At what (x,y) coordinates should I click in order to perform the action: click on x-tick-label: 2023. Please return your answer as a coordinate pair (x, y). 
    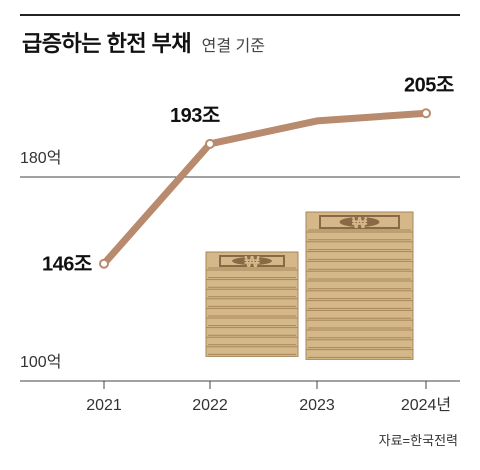
    Looking at the image, I should click on (317, 405).